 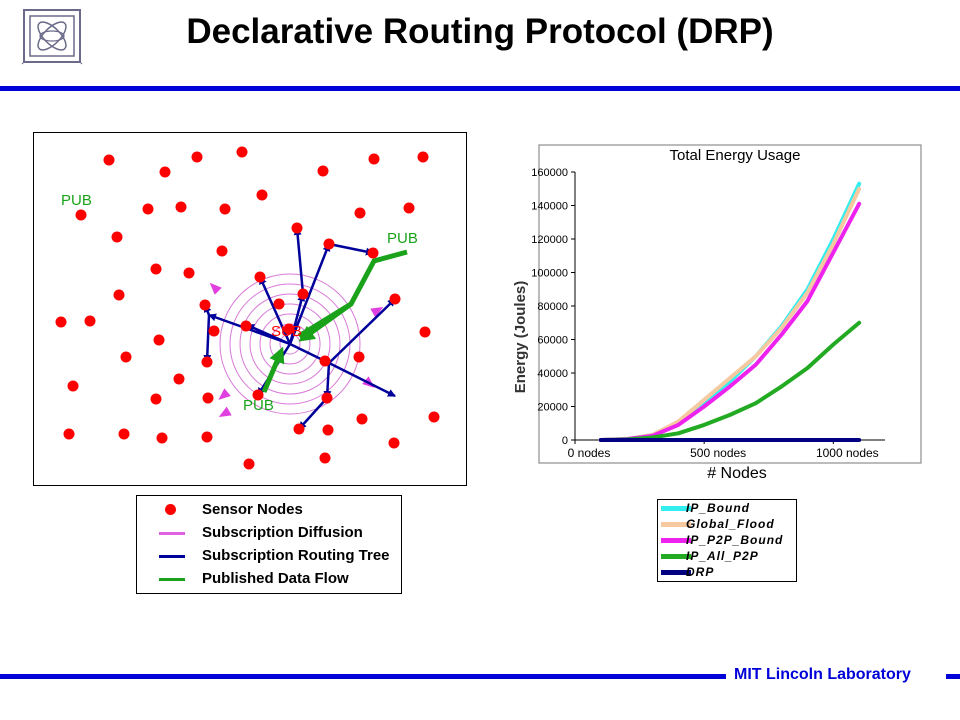 What do you see at coordinates (480, 88) in the screenshot?
I see `header-divider` at bounding box center [480, 88].